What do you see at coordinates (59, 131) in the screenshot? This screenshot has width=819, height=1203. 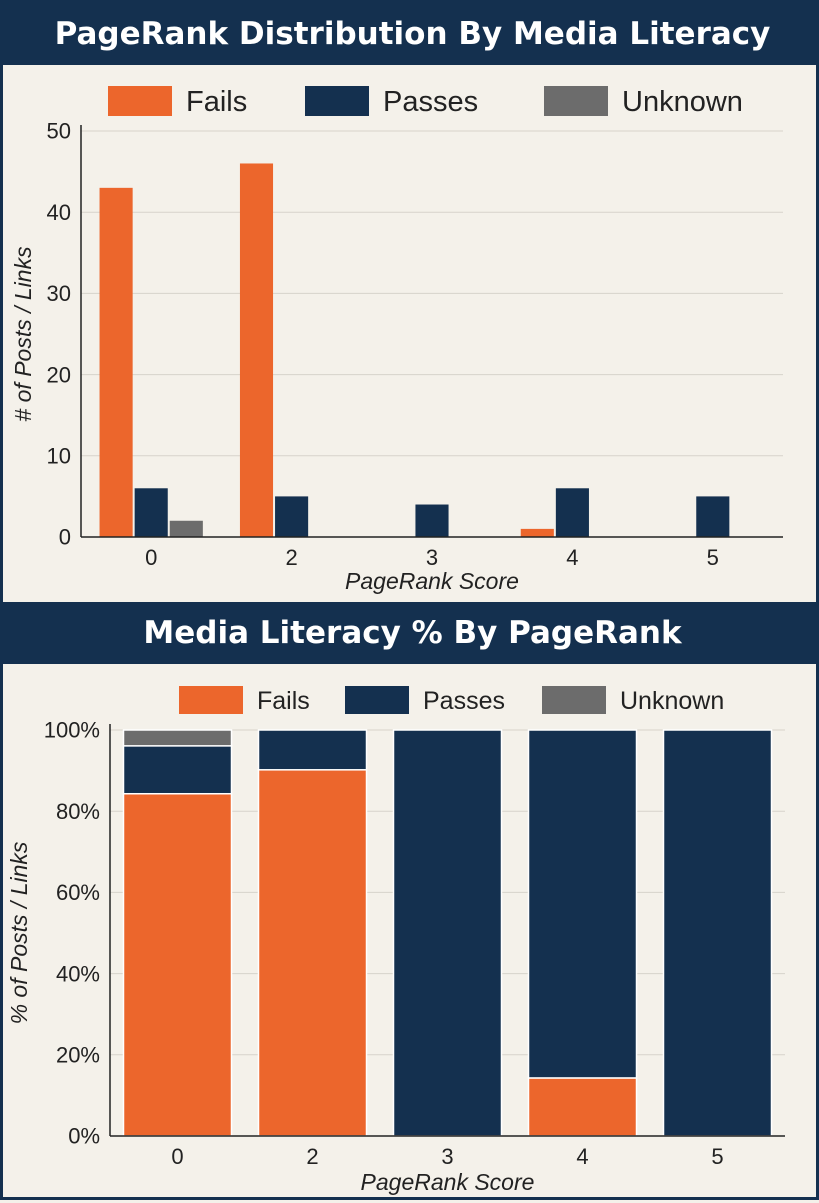 I see `y-tick-label: 50` at bounding box center [59, 131].